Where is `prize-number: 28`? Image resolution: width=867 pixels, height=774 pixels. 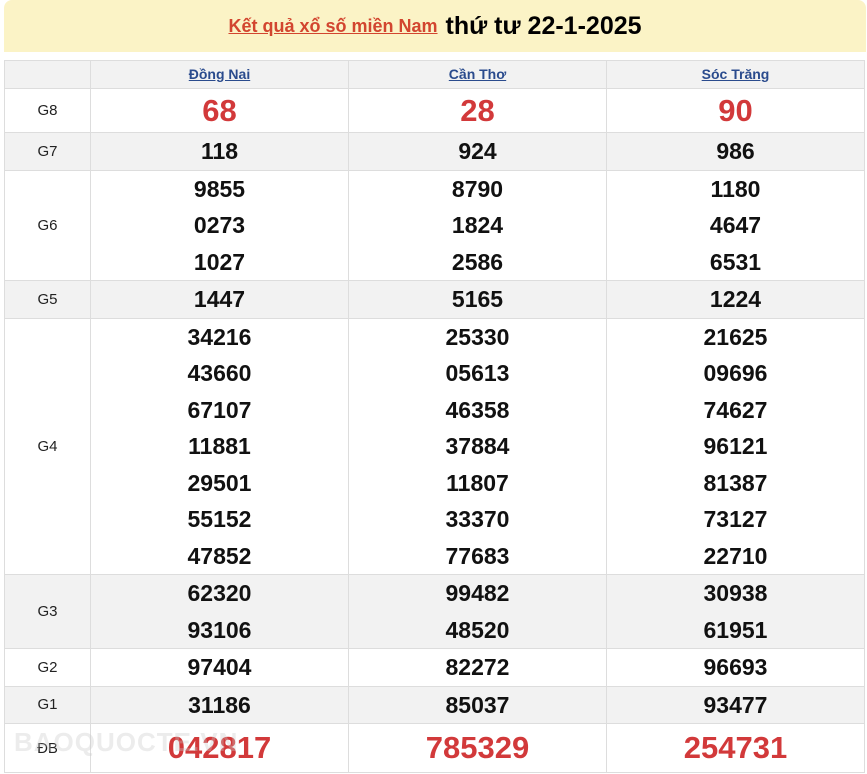 prize-number: 28 is located at coordinates (477, 110).